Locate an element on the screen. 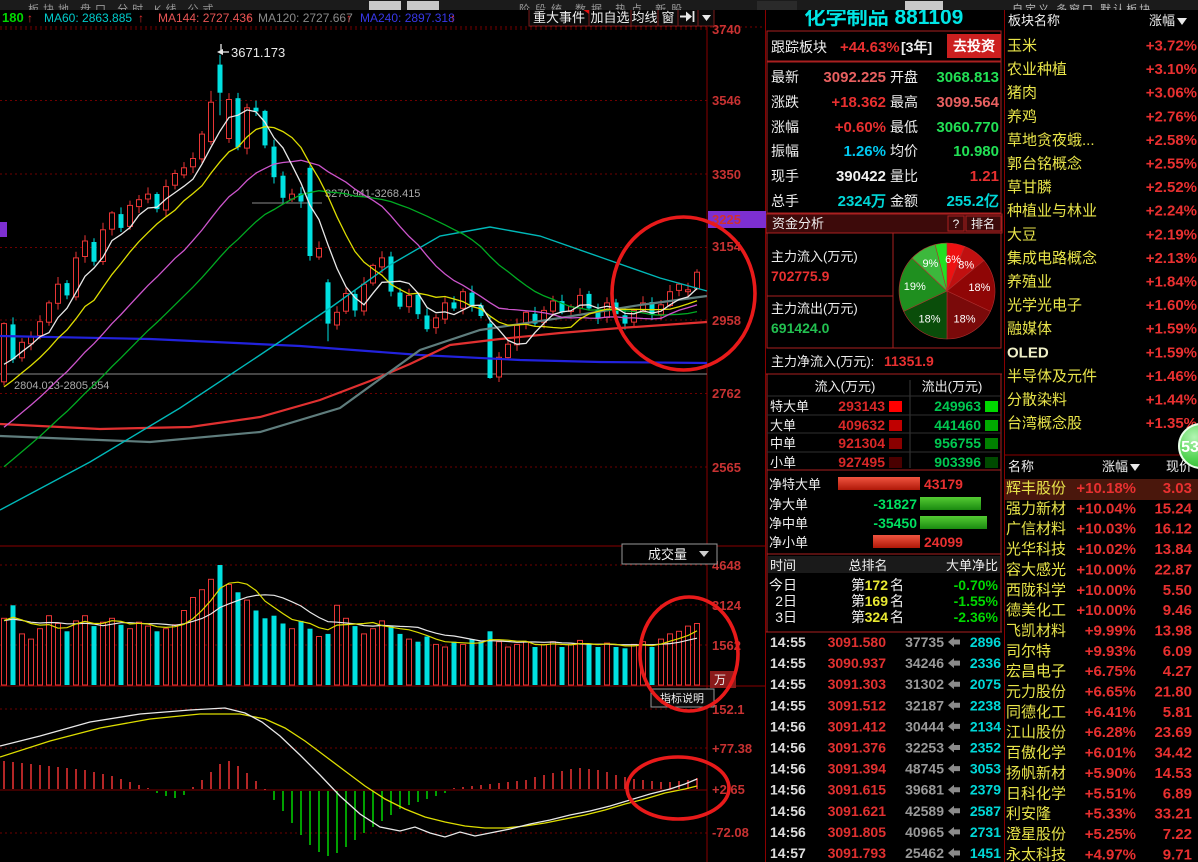  svg-text: 32253 is located at coordinates (924, 748).